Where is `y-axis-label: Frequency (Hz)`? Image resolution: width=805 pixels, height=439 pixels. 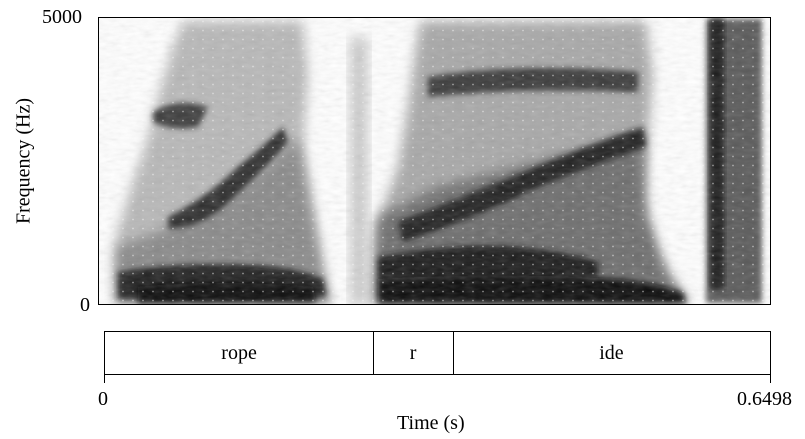
y-axis-label: Frequency (Hz) is located at coordinates (23, 161).